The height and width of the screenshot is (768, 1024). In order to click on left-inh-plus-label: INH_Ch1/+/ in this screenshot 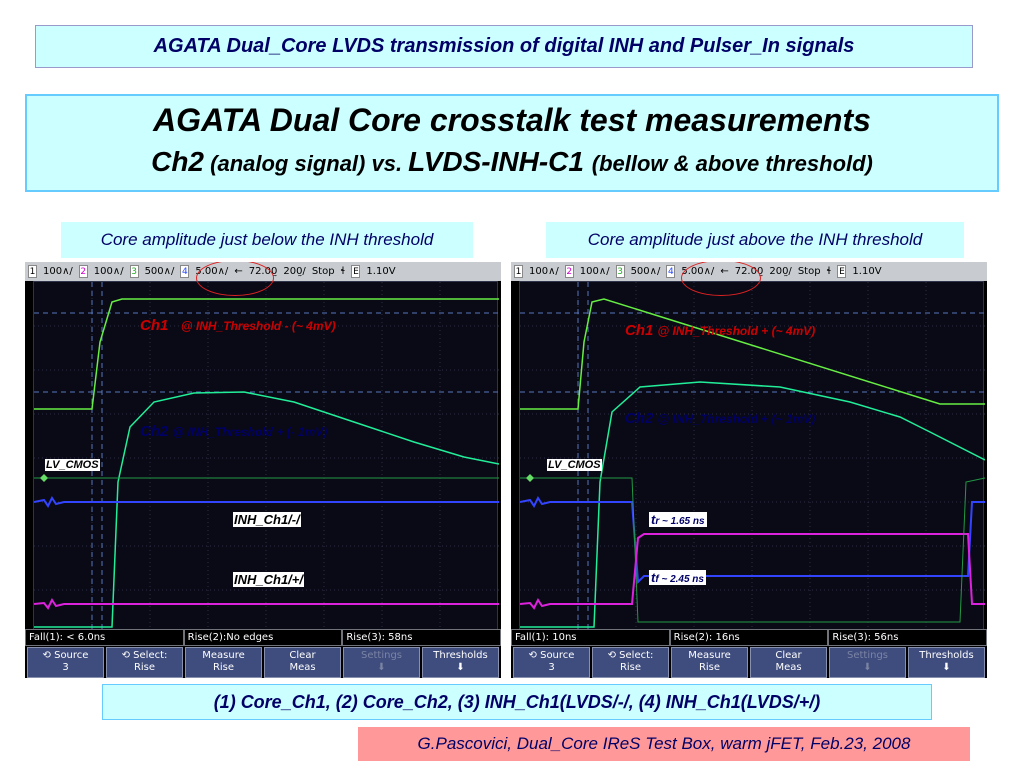, I will do `click(268, 579)`.